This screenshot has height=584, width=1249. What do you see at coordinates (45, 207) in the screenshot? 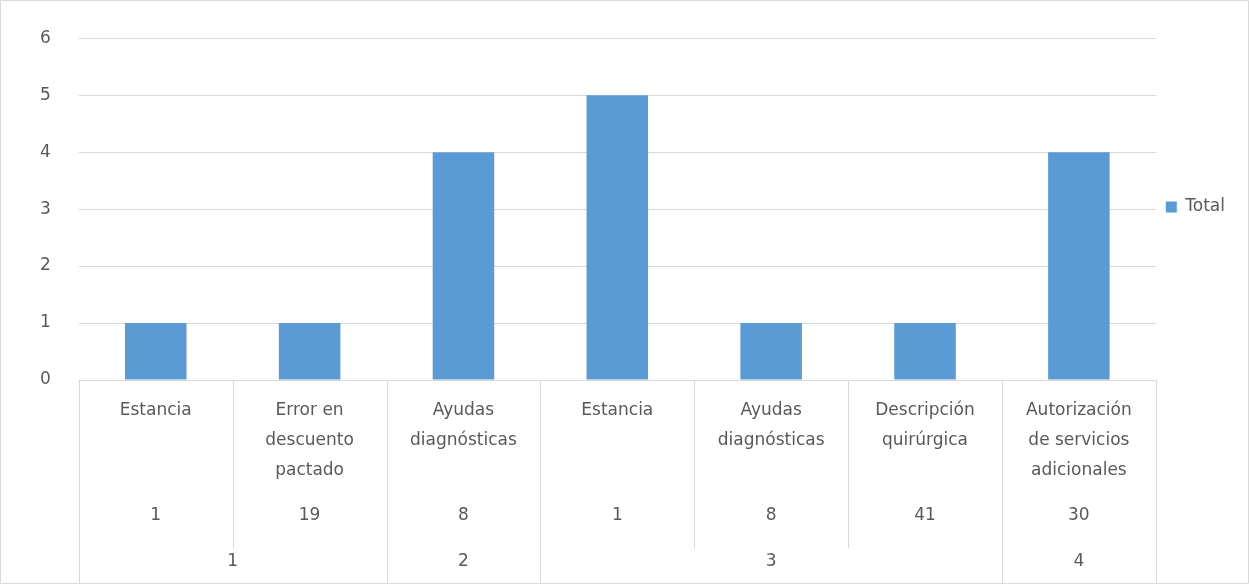
I see `y-tick-label: 3` at bounding box center [45, 207].